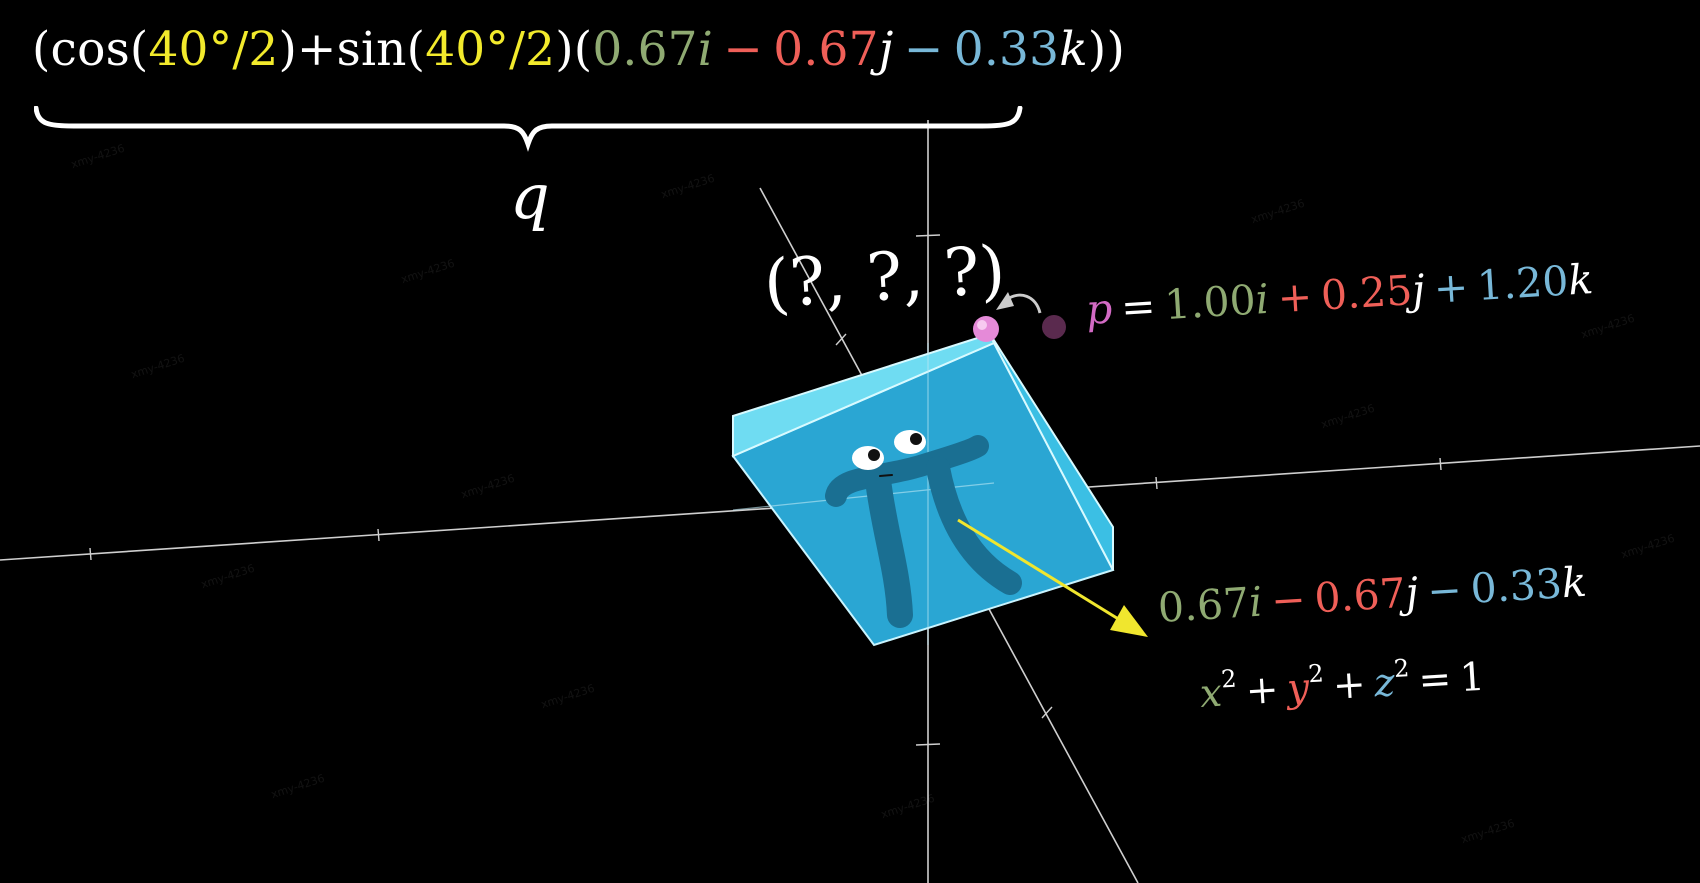 The width and height of the screenshot is (1700, 883). Describe the element at coordinates (705, 49) in the screenshot. I see `unit-i: i` at that location.